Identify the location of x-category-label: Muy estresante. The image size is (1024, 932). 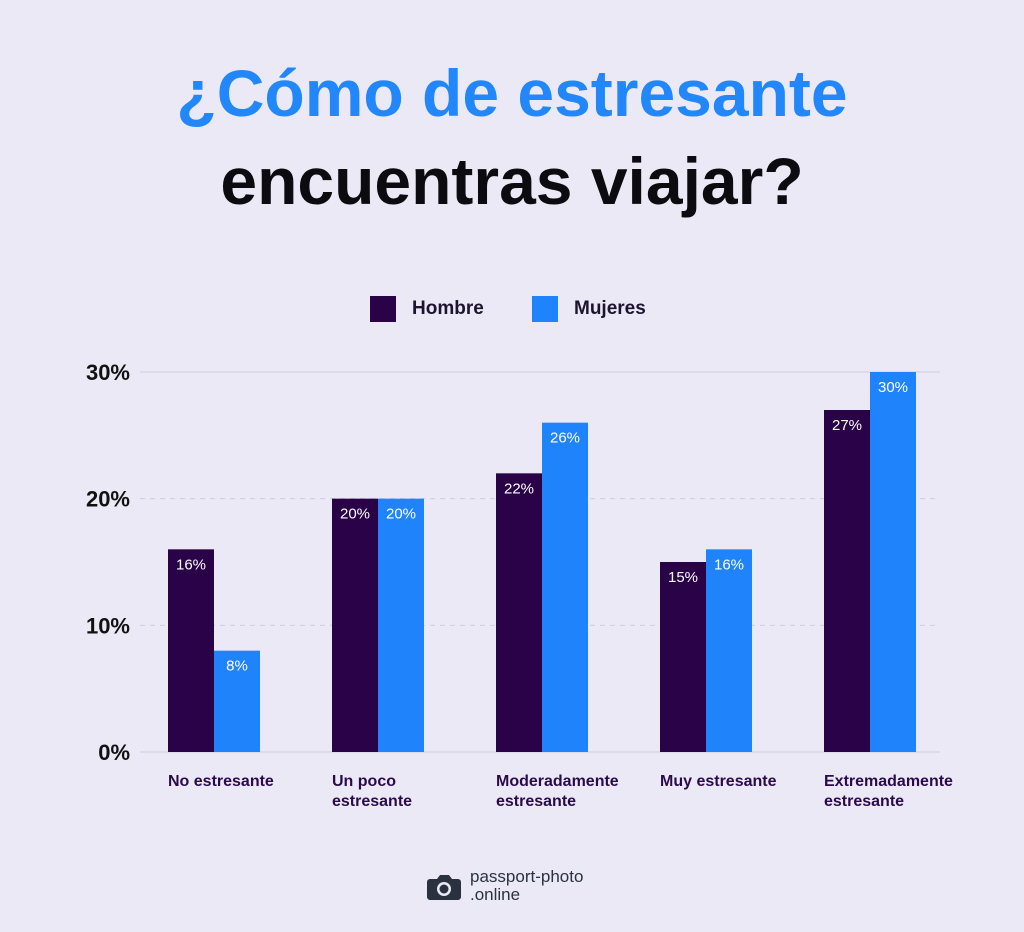
(718, 781).